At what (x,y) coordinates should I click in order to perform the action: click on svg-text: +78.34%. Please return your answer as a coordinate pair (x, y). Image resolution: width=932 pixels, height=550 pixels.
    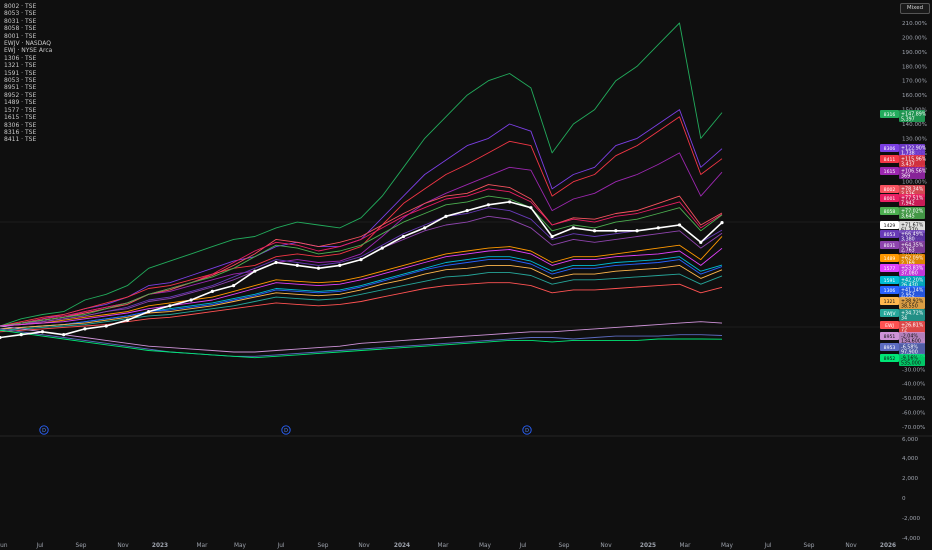
    Looking at the image, I should click on (912, 190).